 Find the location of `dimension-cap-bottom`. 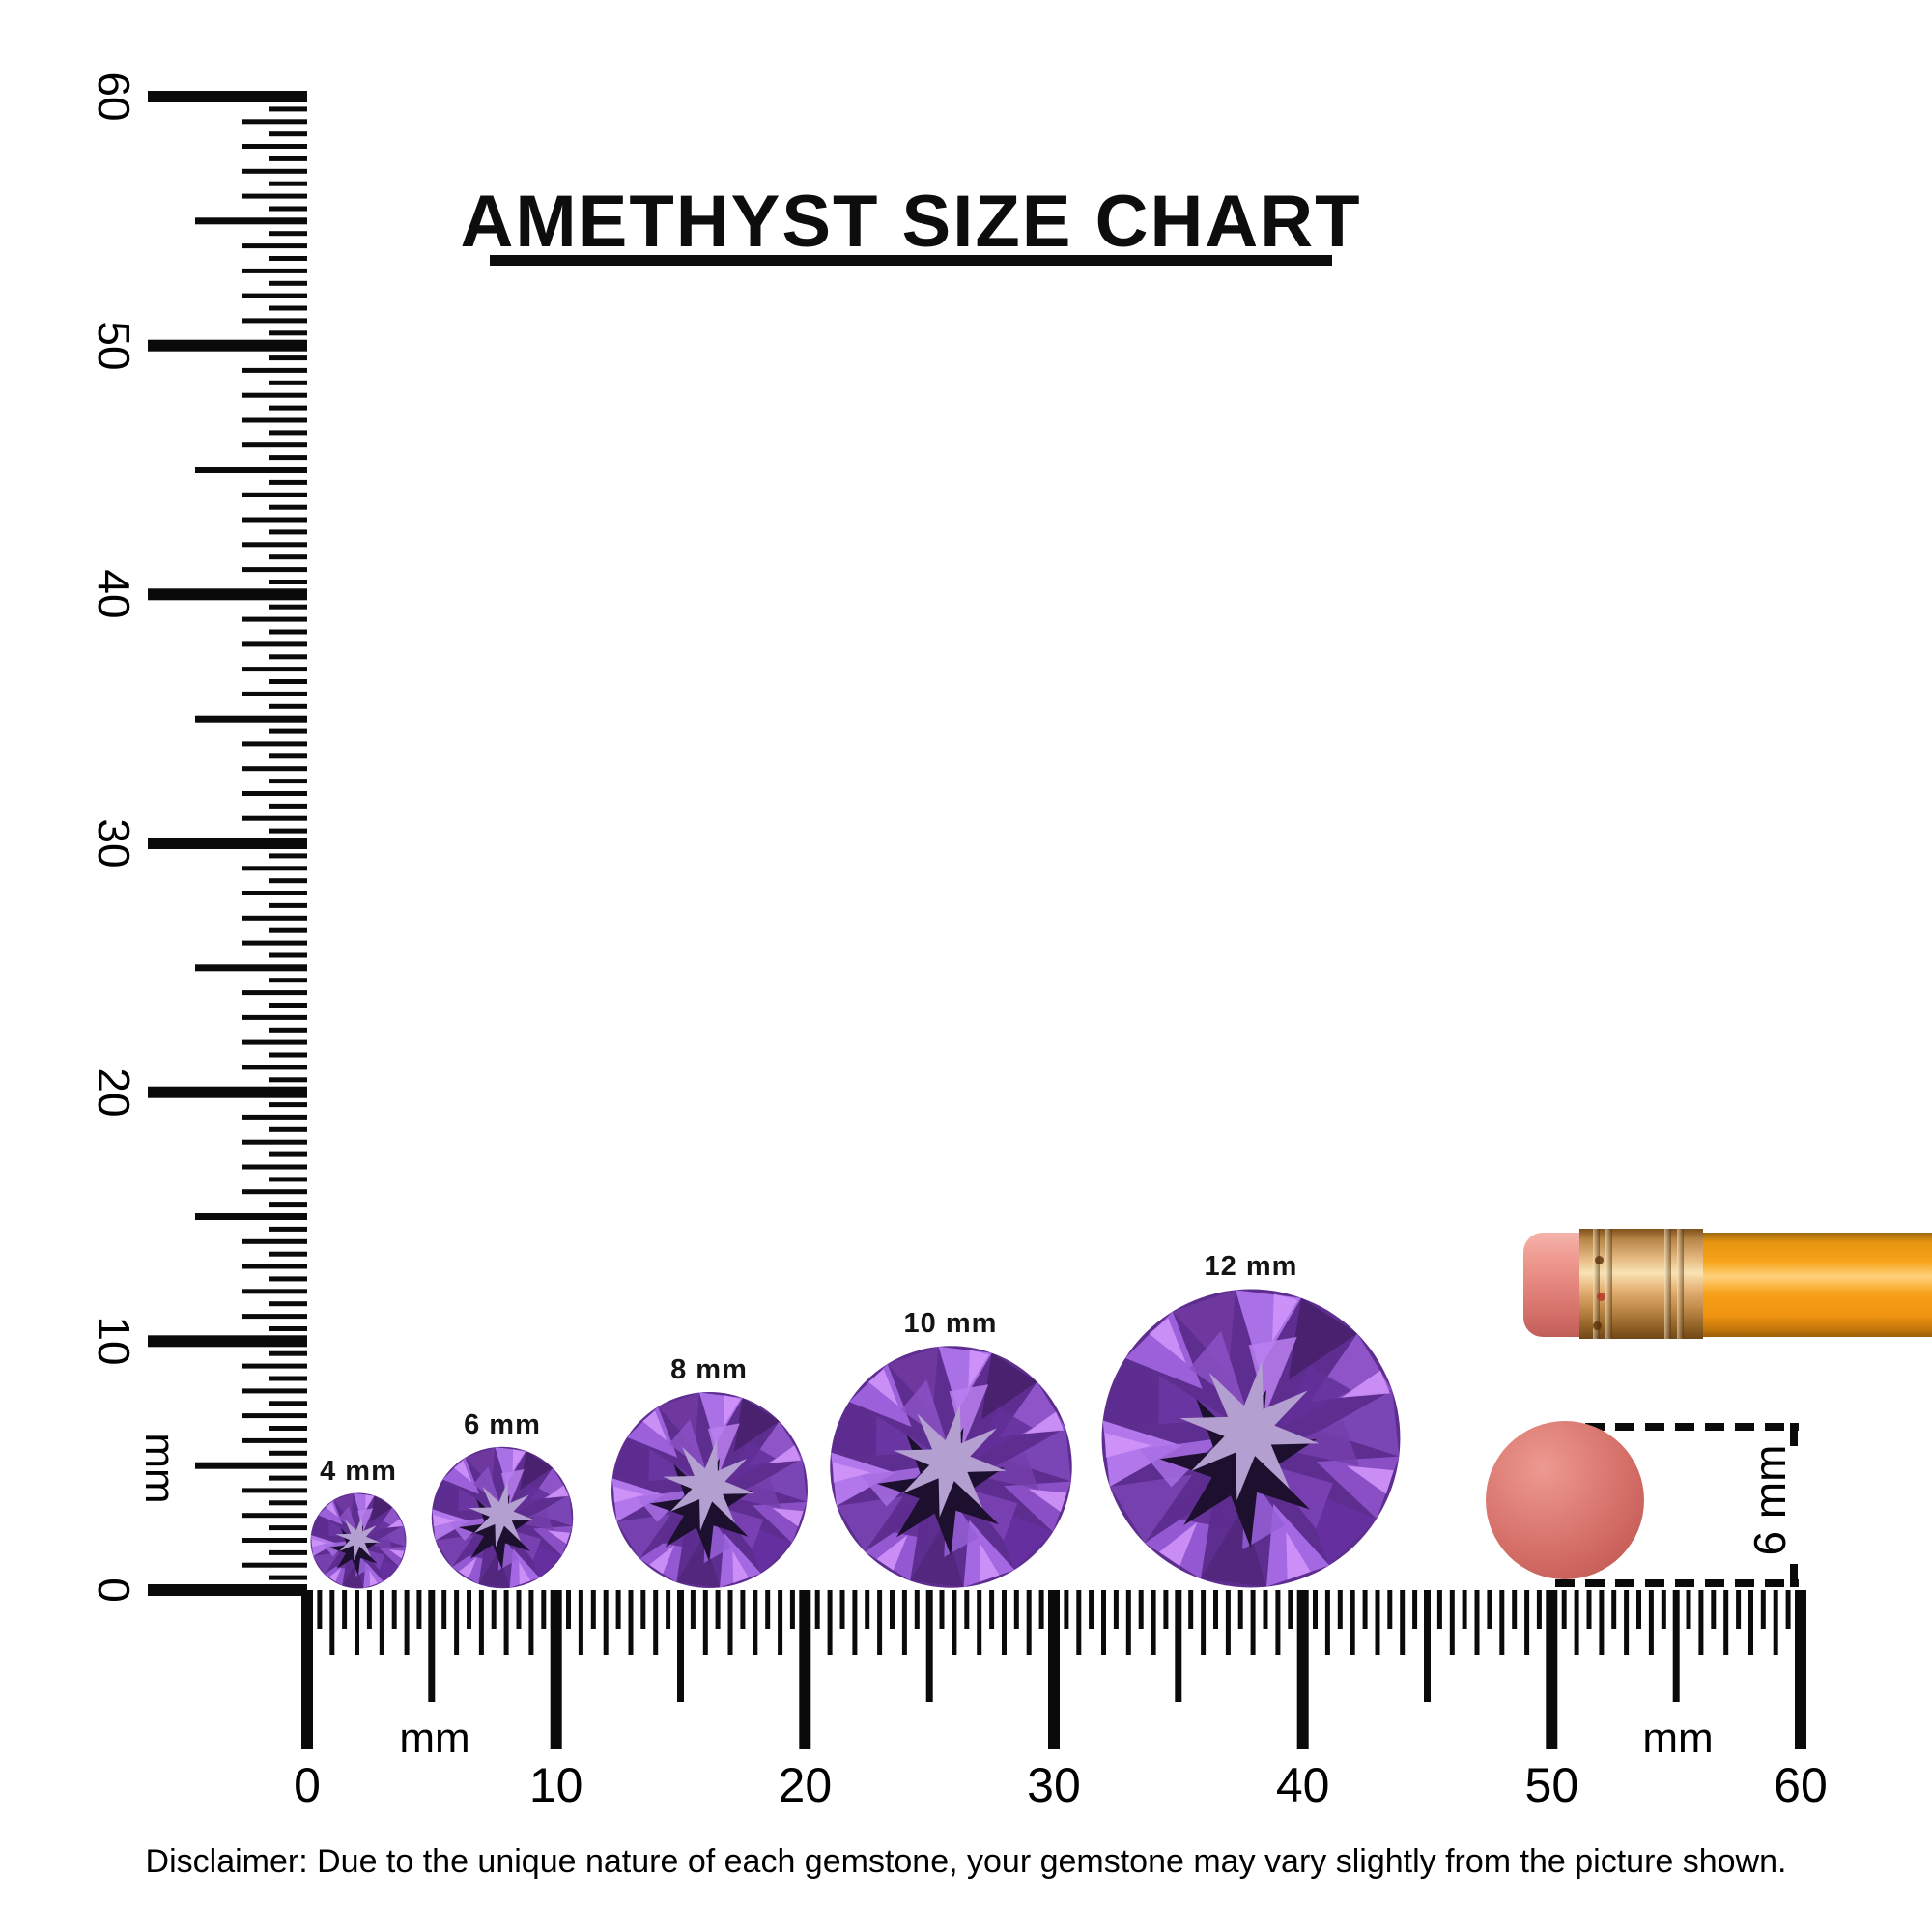

dimension-cap-bottom is located at coordinates (1794, 1575).